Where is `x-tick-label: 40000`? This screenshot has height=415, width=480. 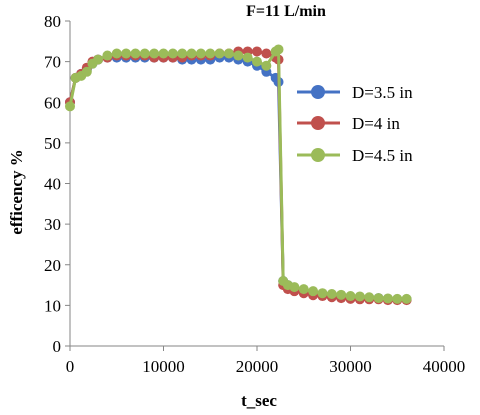
x-tick-label: 40000 is located at coordinates (444, 366).